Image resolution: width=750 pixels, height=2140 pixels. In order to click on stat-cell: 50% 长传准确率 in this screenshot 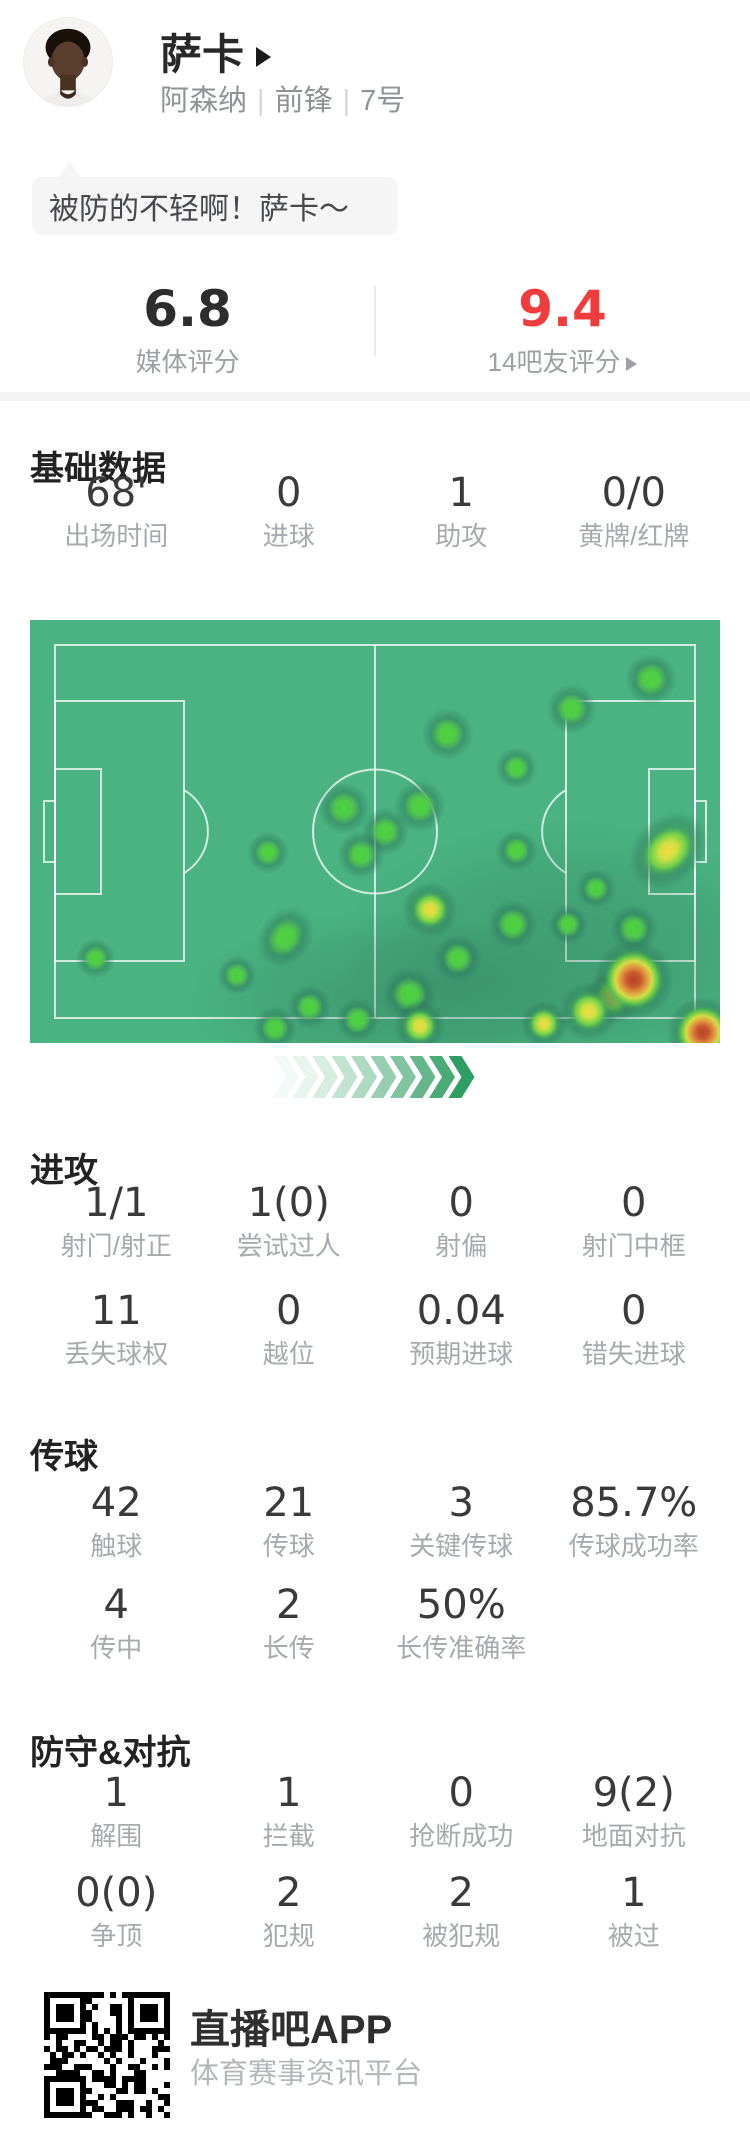, I will do `click(461, 1622)`.